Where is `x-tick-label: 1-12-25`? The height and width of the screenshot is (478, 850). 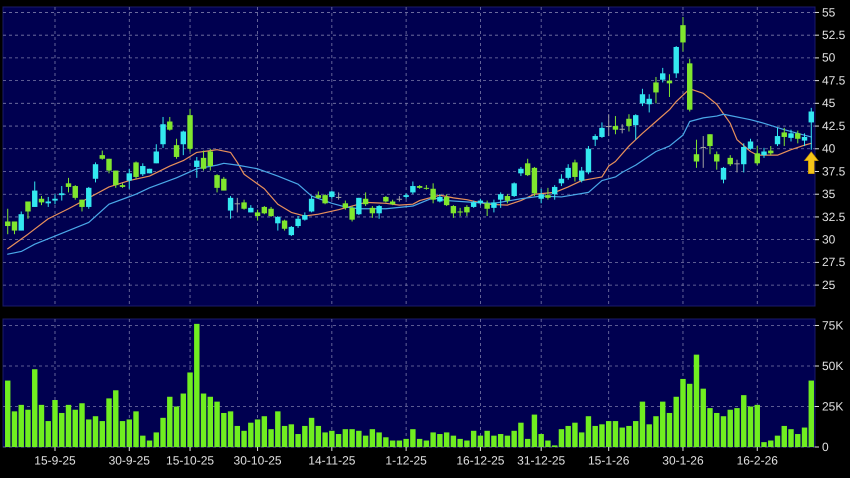
x-tick-label: 1-12-25 is located at coordinates (406, 461).